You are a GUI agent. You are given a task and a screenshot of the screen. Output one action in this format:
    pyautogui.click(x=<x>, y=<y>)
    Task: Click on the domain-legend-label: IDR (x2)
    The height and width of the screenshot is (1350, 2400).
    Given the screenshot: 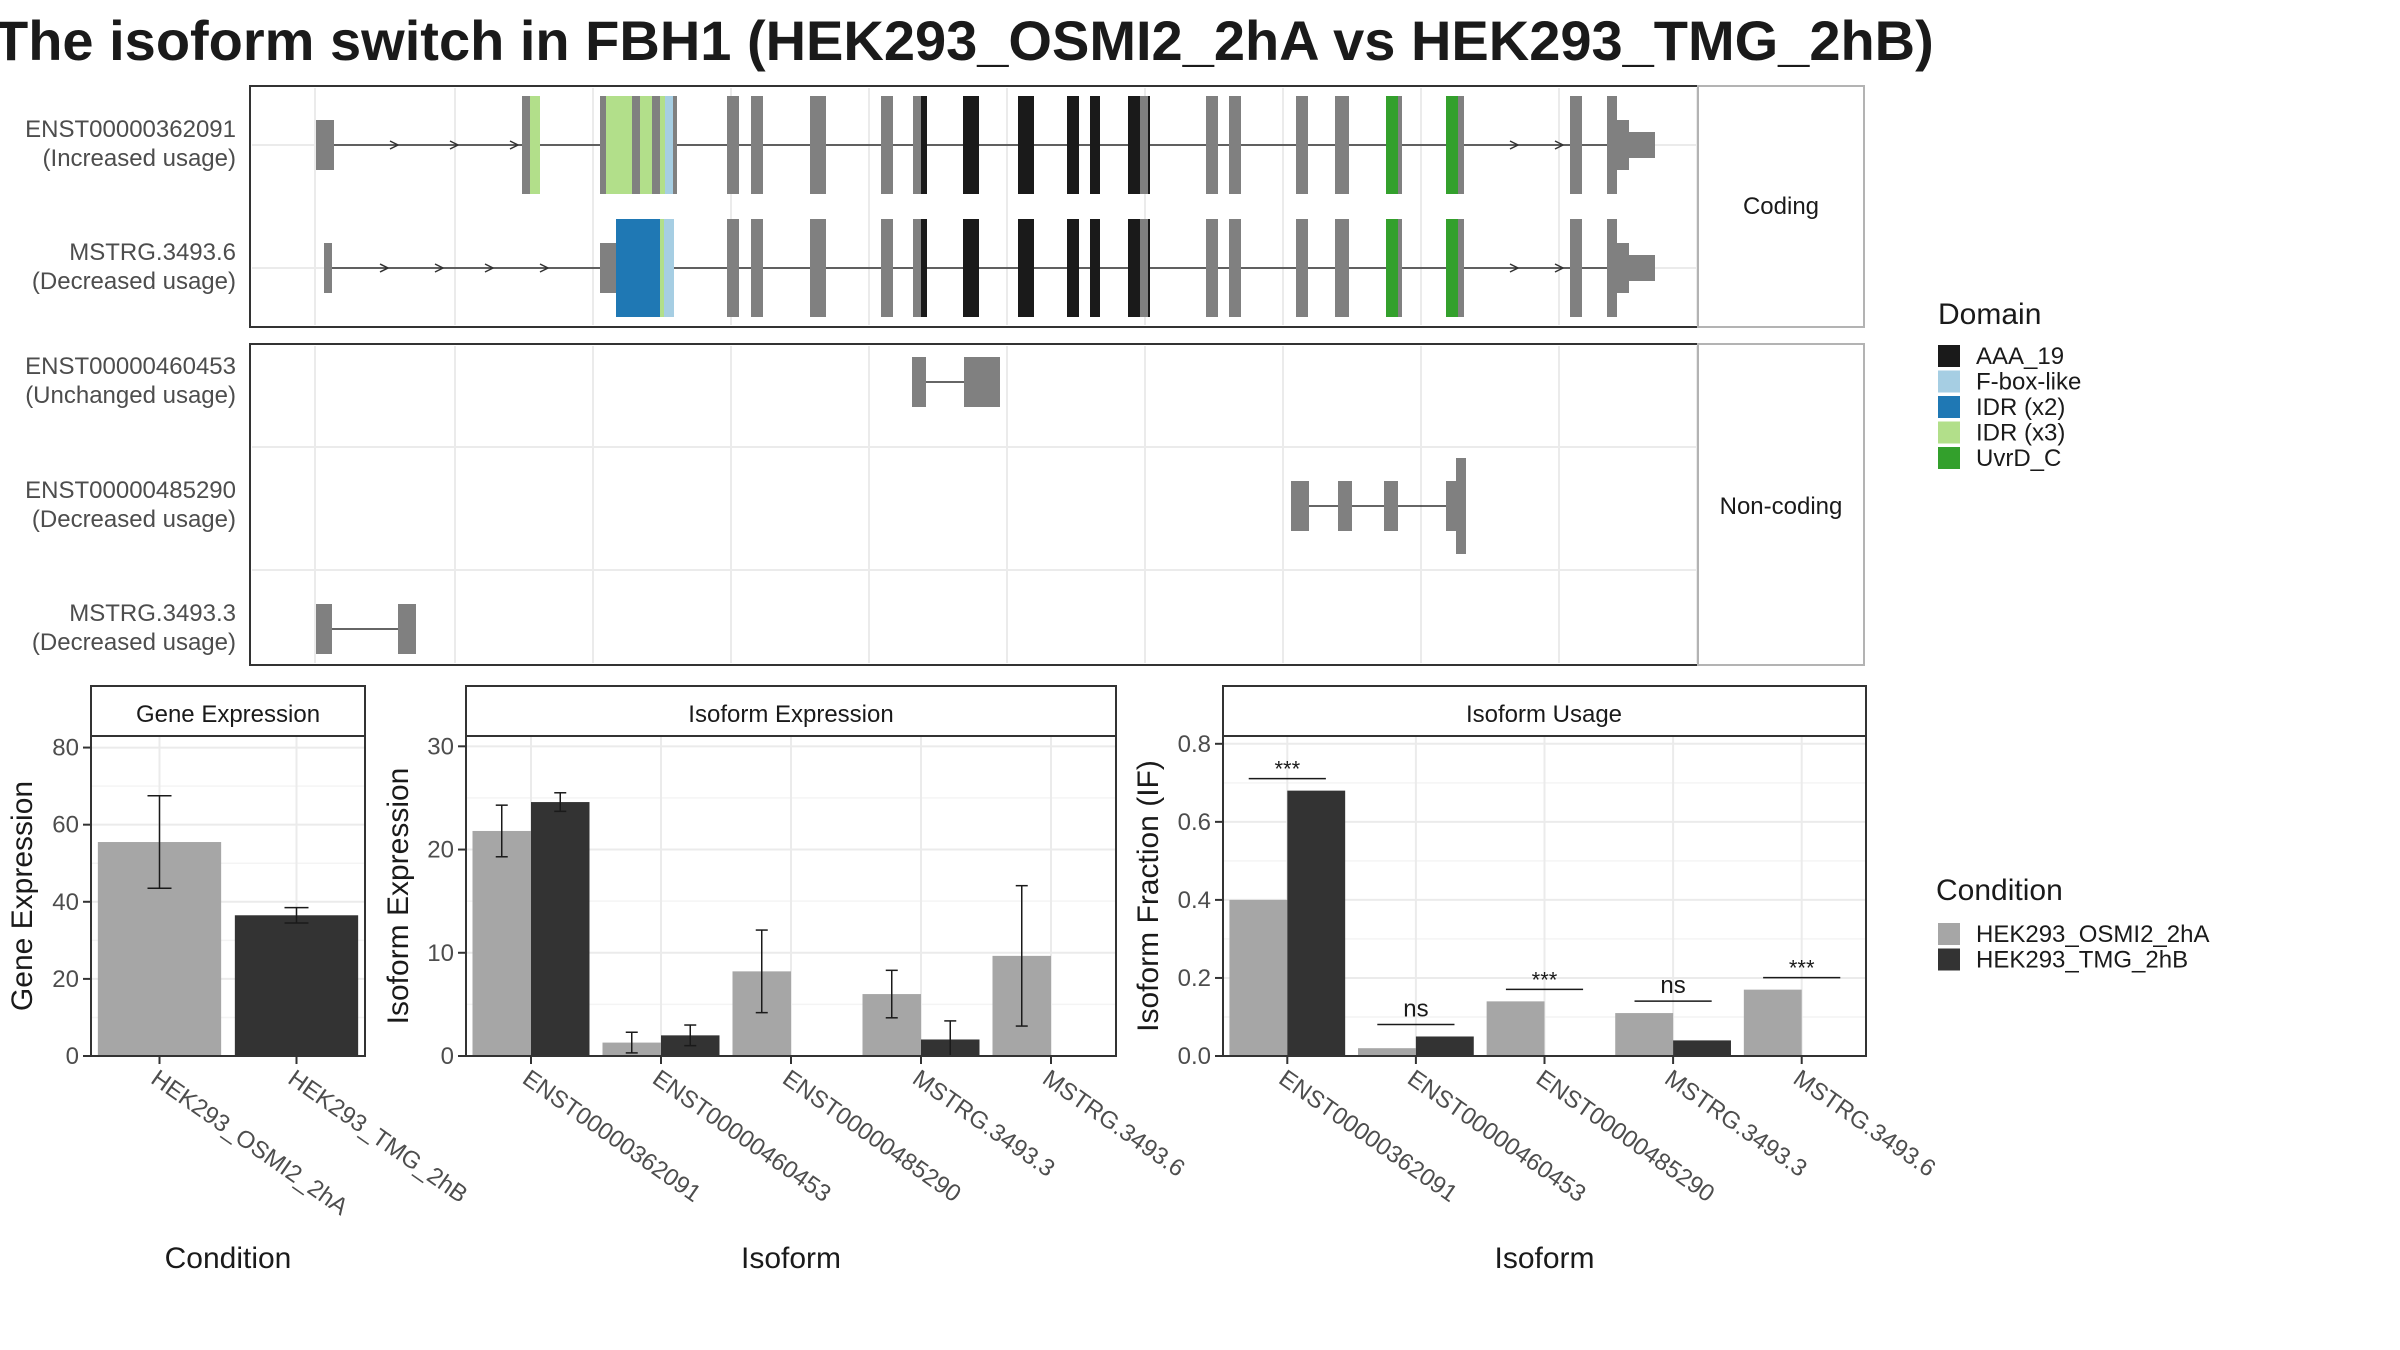 What is the action you would take?
    pyautogui.click(x=2020, y=407)
    